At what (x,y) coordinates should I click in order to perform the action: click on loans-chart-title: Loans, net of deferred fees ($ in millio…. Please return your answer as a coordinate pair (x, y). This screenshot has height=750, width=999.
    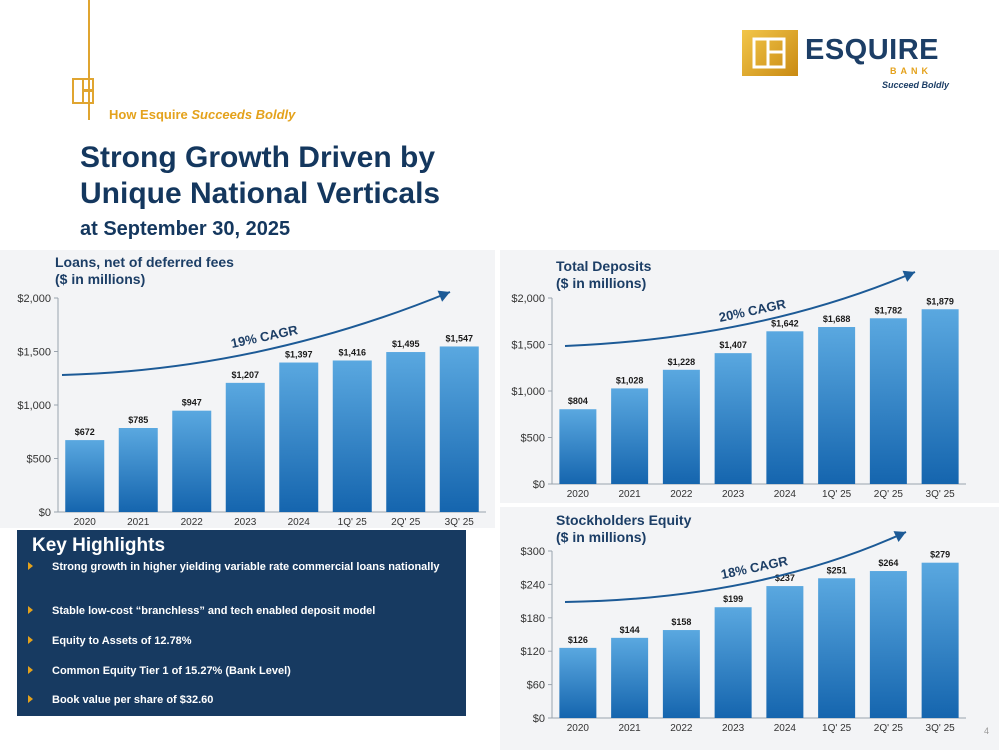
    Looking at the image, I should click on (144, 270).